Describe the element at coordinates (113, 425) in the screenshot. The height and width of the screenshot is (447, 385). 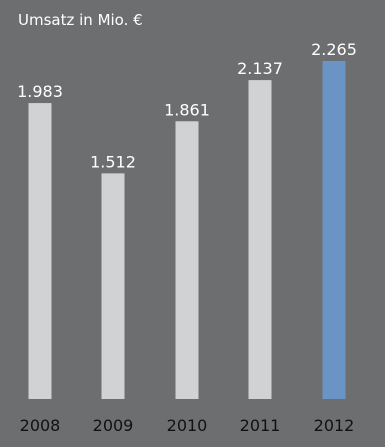
I see `x-tick-label-2009: 2009` at that location.